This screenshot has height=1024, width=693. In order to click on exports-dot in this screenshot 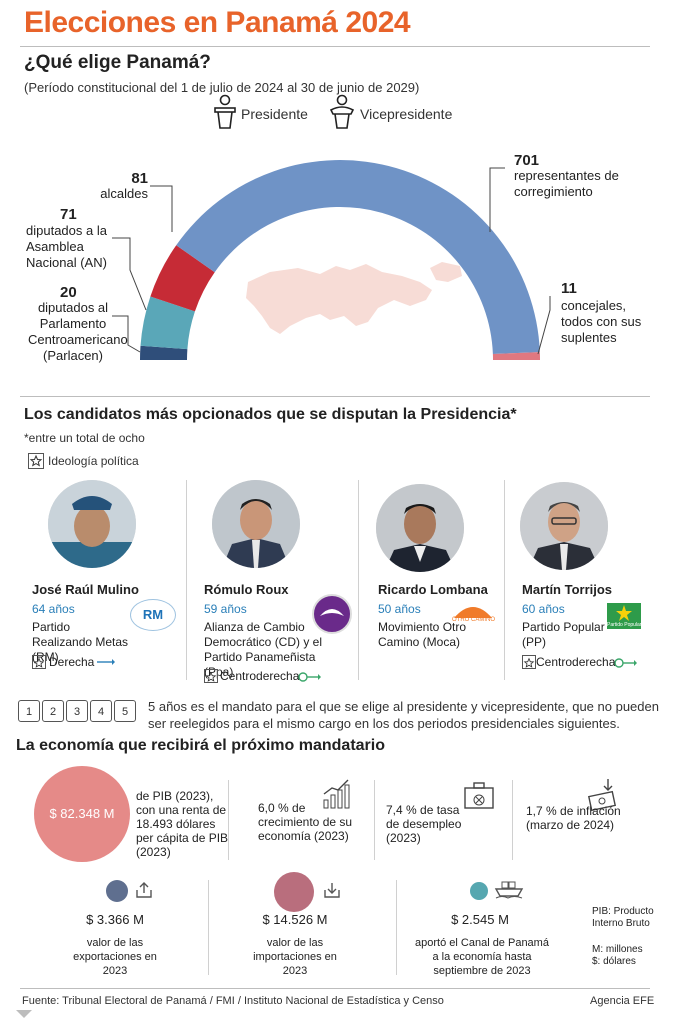, I will do `click(117, 891)`.